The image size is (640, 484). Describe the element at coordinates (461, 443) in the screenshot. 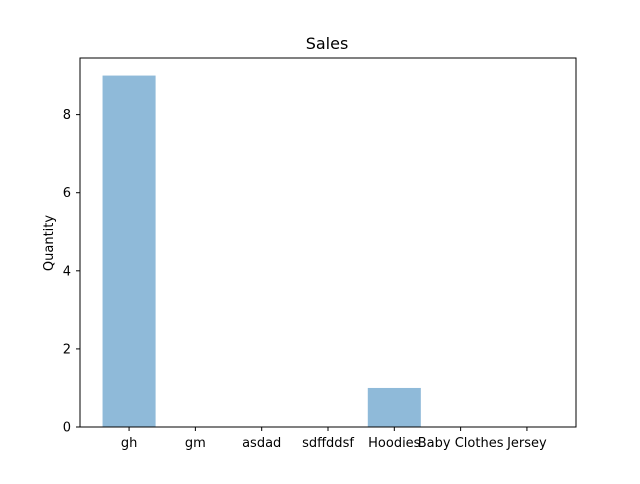

I see `x-tick-label: Baby Clothes` at that location.